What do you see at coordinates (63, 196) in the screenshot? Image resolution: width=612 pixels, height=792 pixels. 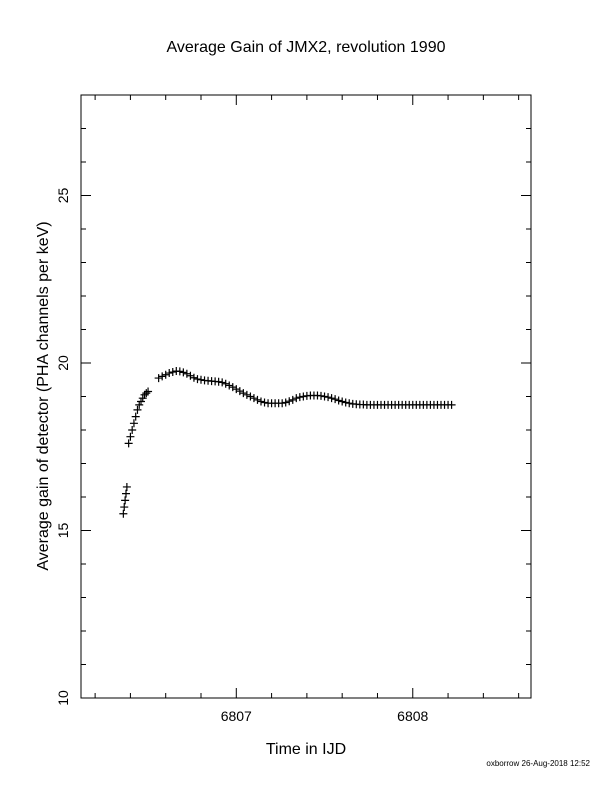 I see `y-tick-label: 25` at bounding box center [63, 196].